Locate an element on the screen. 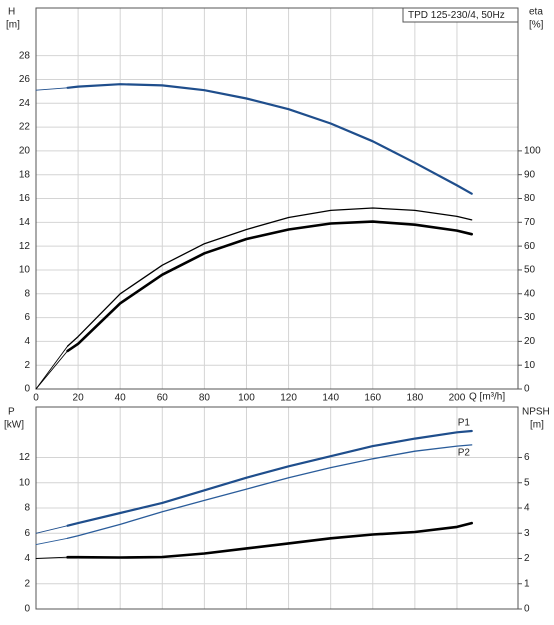  x-tick-label: 40 is located at coordinates (121, 398).